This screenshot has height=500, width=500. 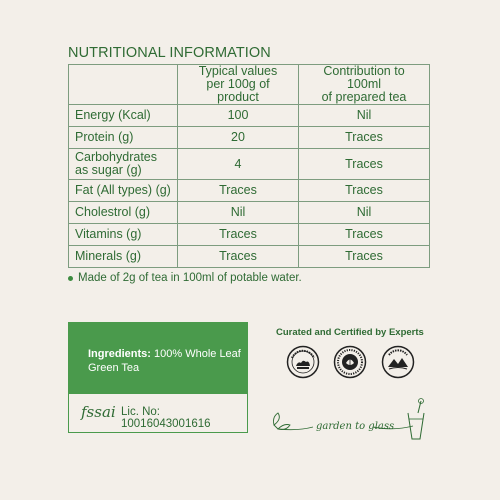 I want to click on nutrition-title: NUTRITIONAL INFORMATION, so click(x=169, y=53).